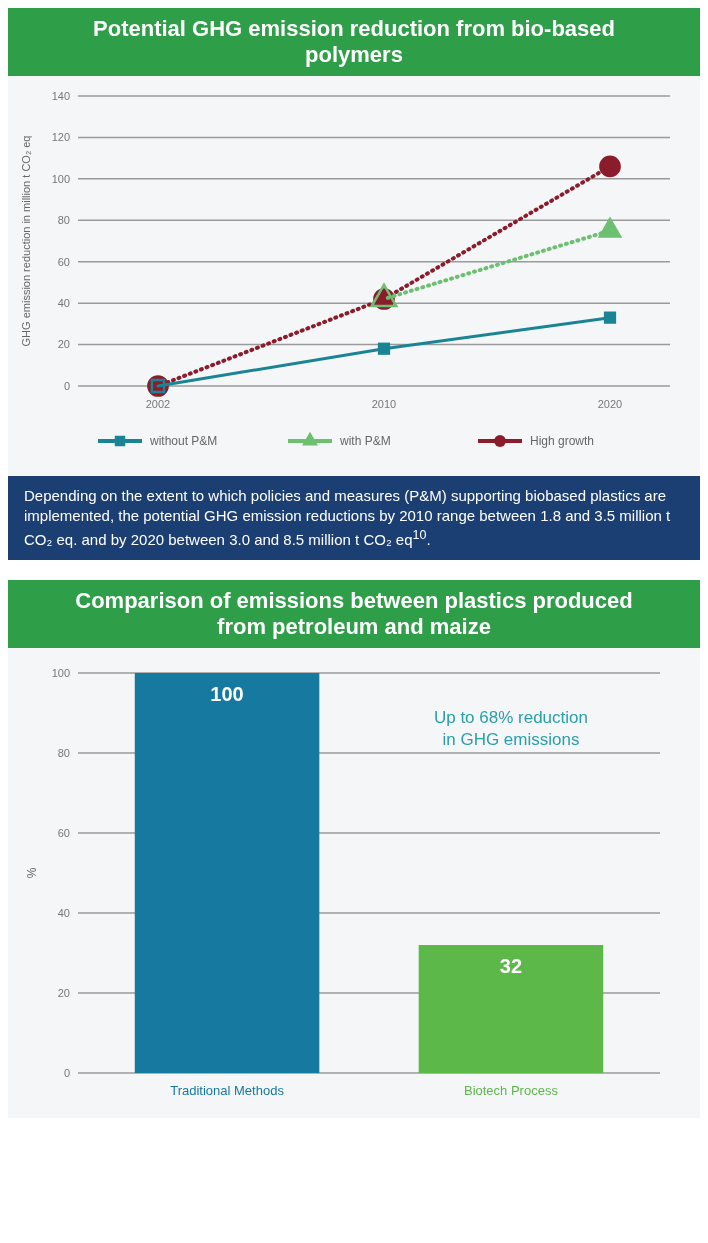 The image size is (708, 1243). I want to click on y-axis-title: GHG emission reduction in million t CO₂ eq, so click(26, 241).